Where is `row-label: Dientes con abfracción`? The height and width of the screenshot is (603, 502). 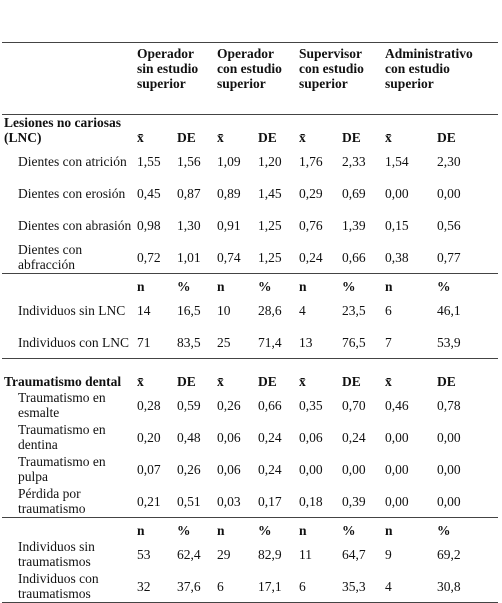 row-label: Dientes con abfracción is located at coordinates (50, 257).